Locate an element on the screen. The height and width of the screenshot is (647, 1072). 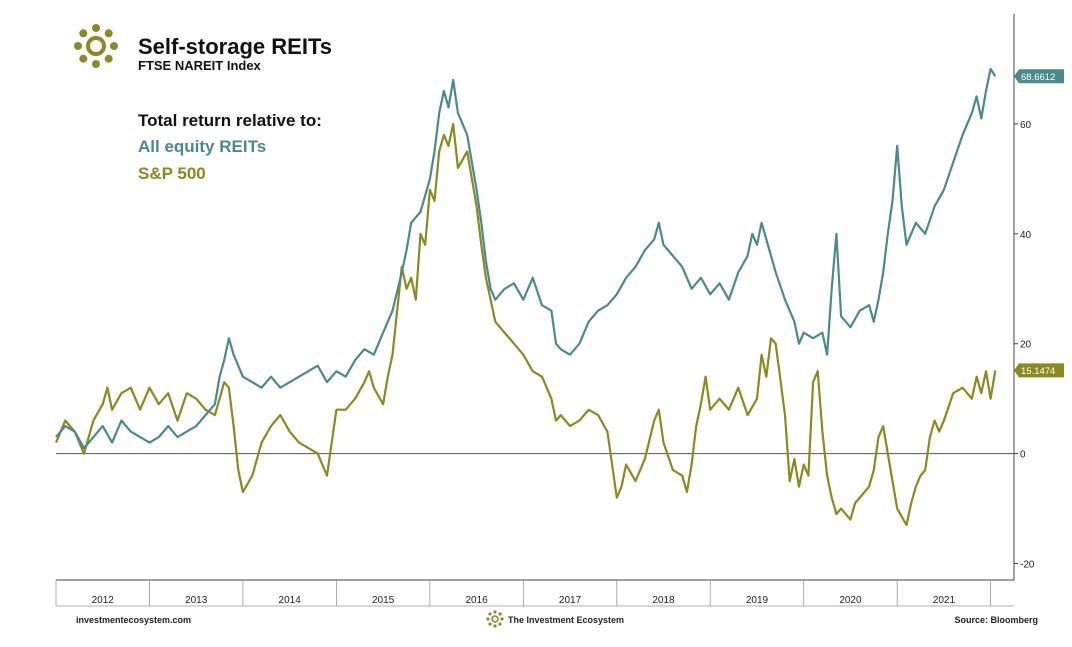
x-tick-label: 2014 is located at coordinates (290, 600).